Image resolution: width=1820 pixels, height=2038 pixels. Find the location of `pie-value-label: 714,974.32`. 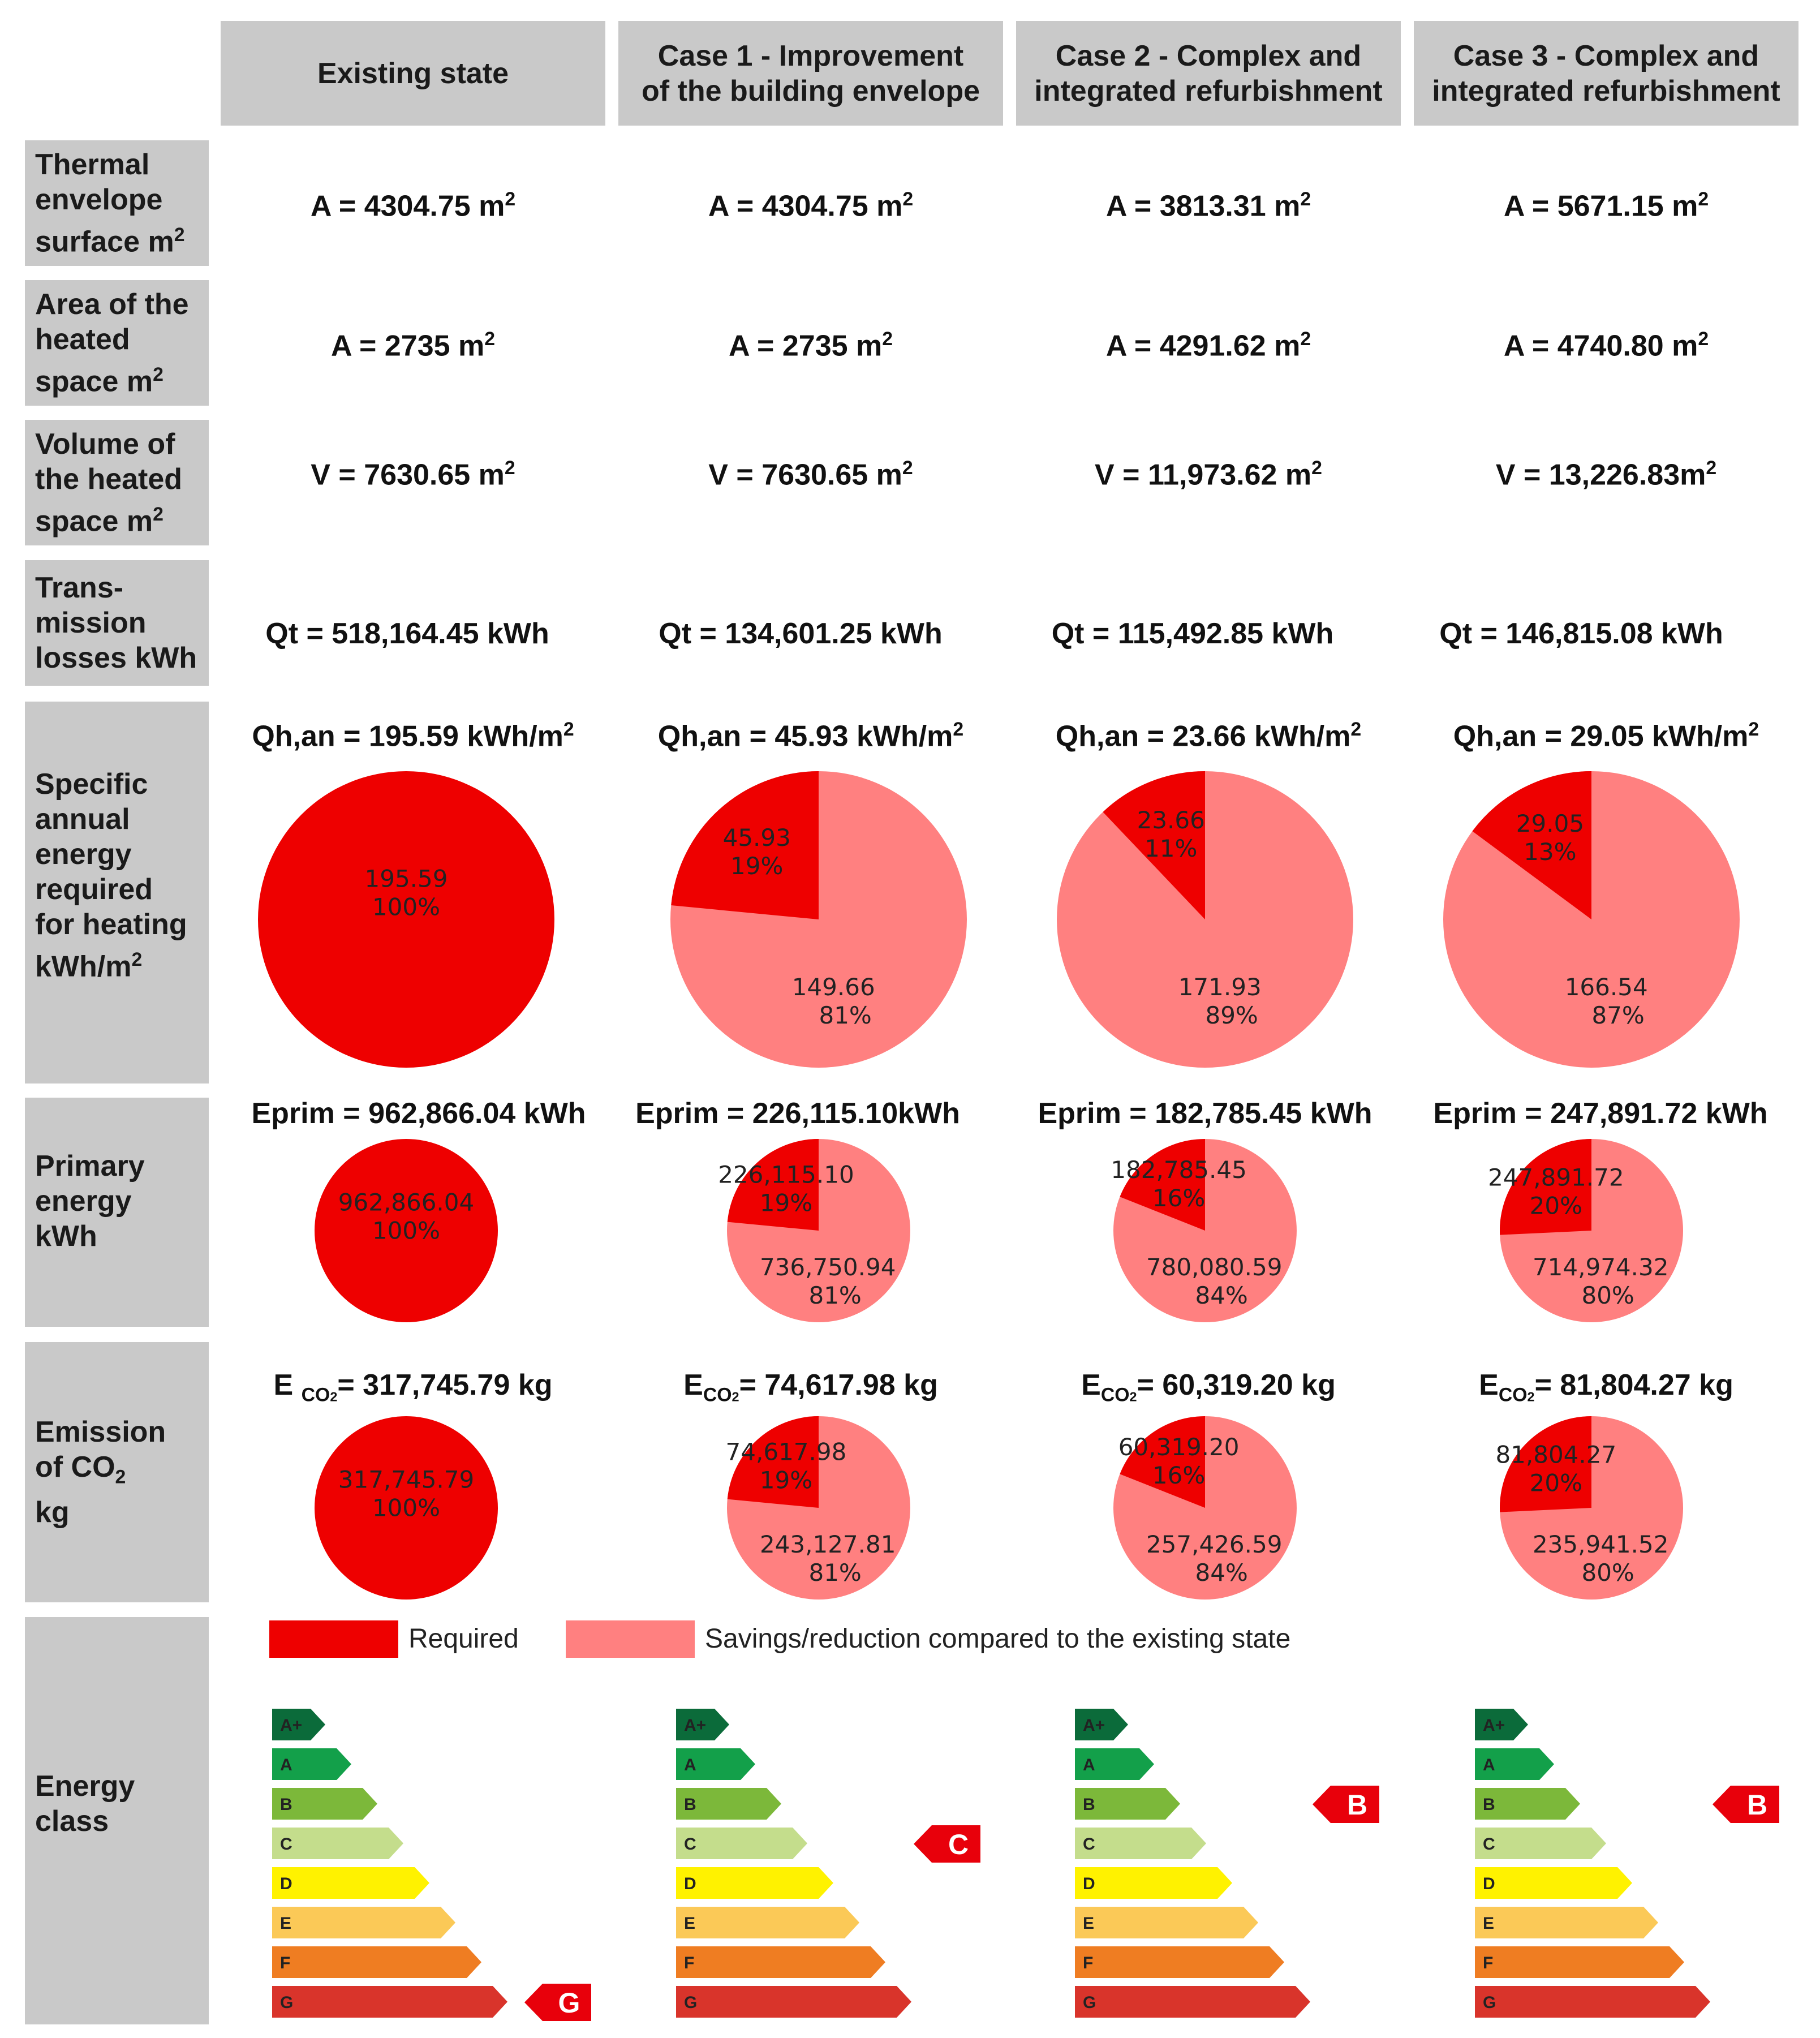

pie-value-label: 714,974.32 is located at coordinates (1600, 1267).